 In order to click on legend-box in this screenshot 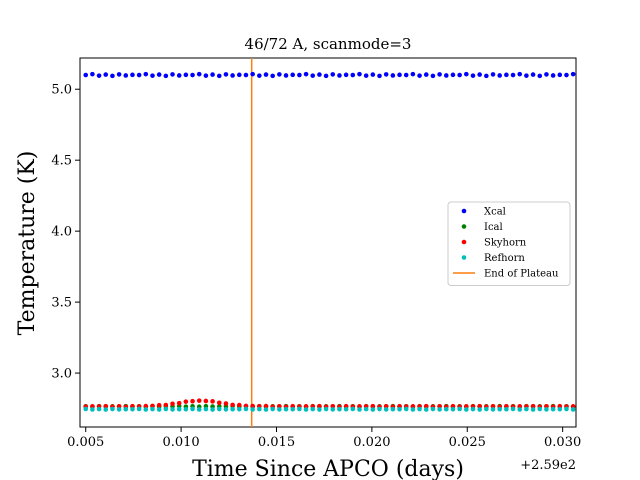, I will do `click(509, 243)`.